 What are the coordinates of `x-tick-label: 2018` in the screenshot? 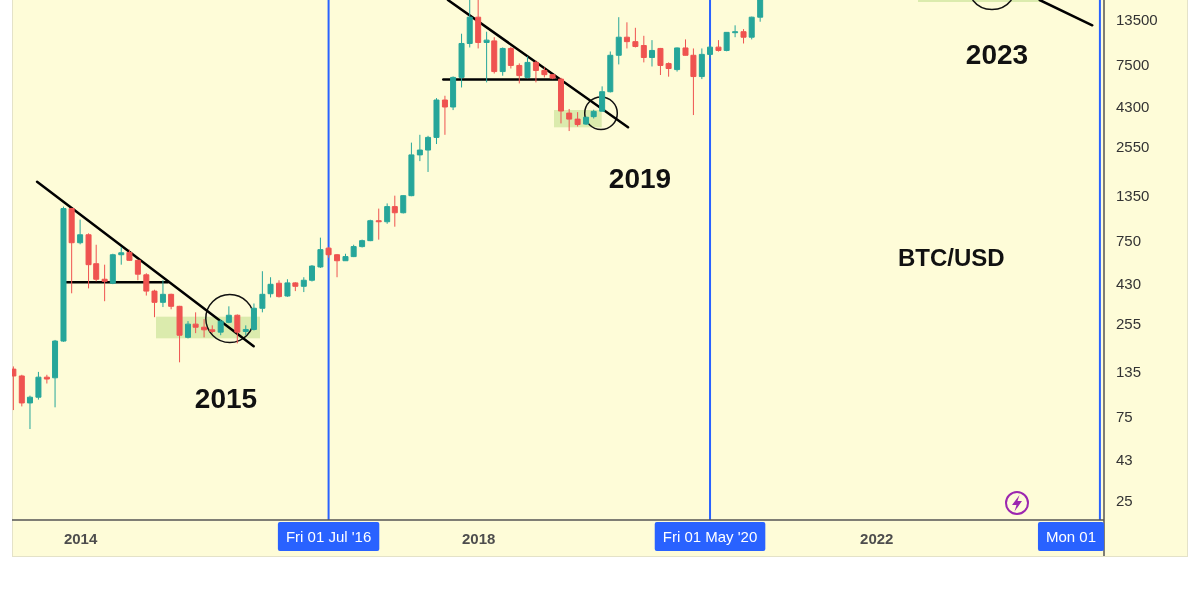 It's located at (478, 538).